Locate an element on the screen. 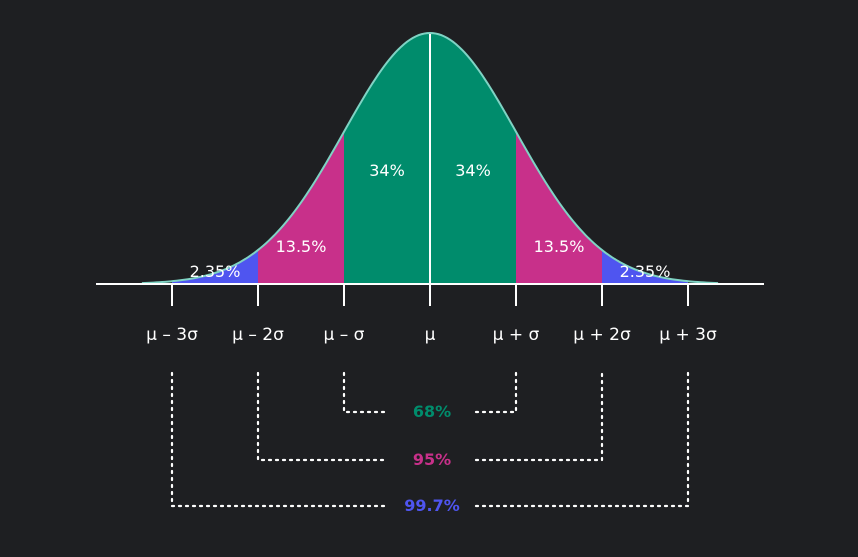 The width and height of the screenshot is (858, 557). region-label-5: 2.35% is located at coordinates (645, 271).